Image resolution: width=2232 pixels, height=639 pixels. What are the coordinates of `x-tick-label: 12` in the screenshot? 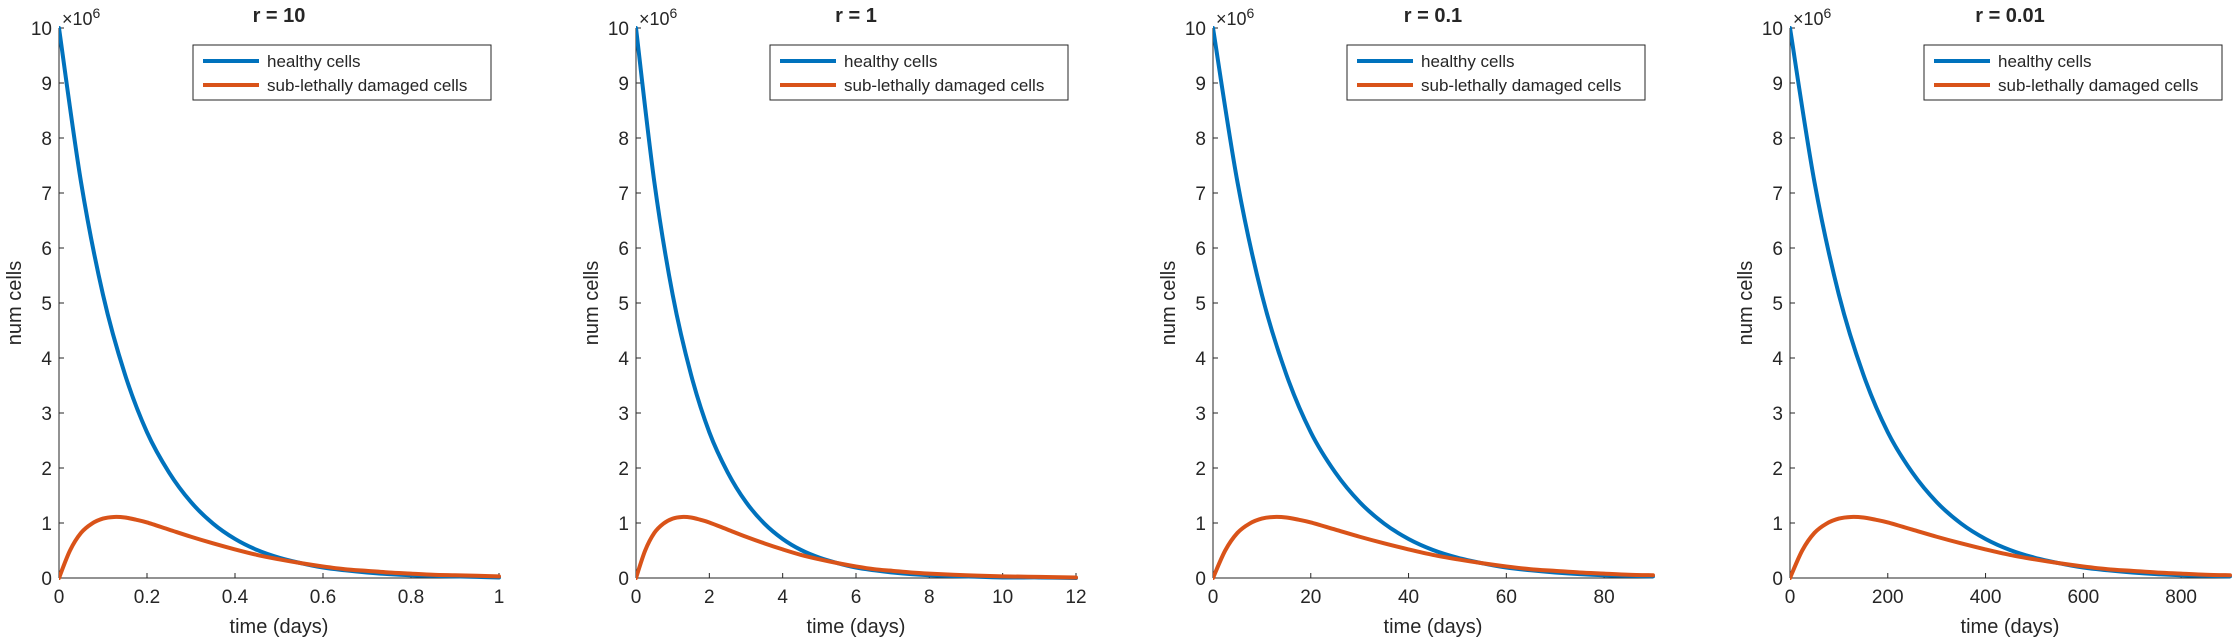 It's located at (1075, 597).